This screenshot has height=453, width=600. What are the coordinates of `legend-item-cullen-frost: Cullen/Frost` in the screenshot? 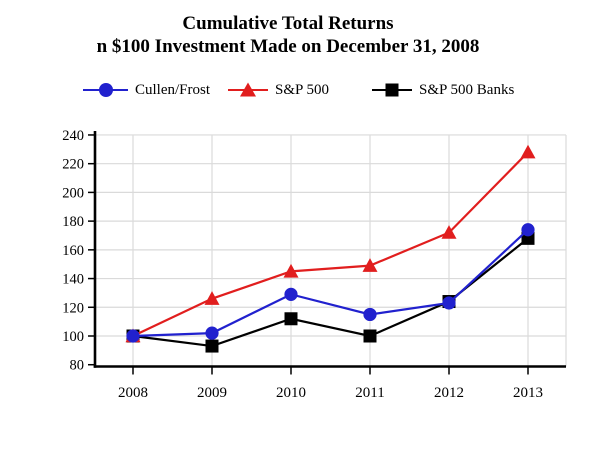 It's located at (146, 90).